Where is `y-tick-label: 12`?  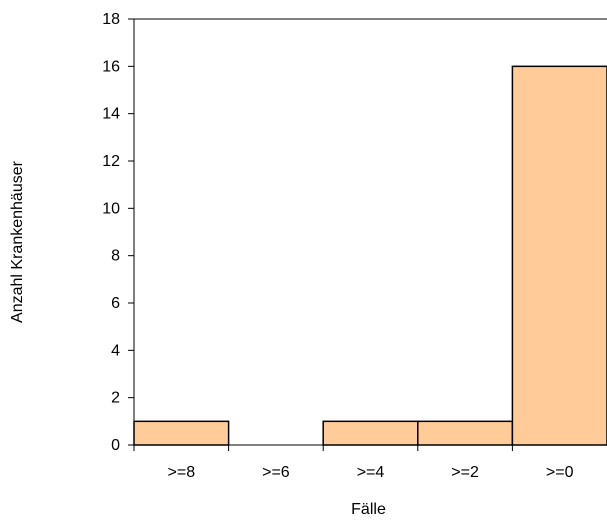 y-tick-label: 12 is located at coordinates (111, 161).